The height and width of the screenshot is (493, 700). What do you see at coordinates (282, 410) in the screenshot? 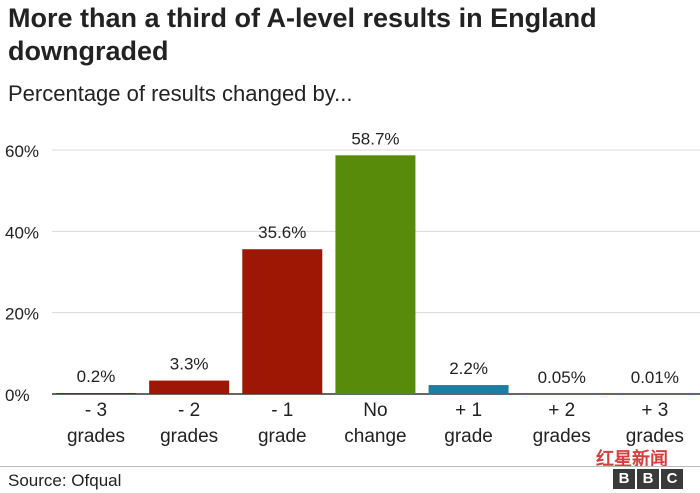
I see `x-tick-label: - 1` at bounding box center [282, 410].